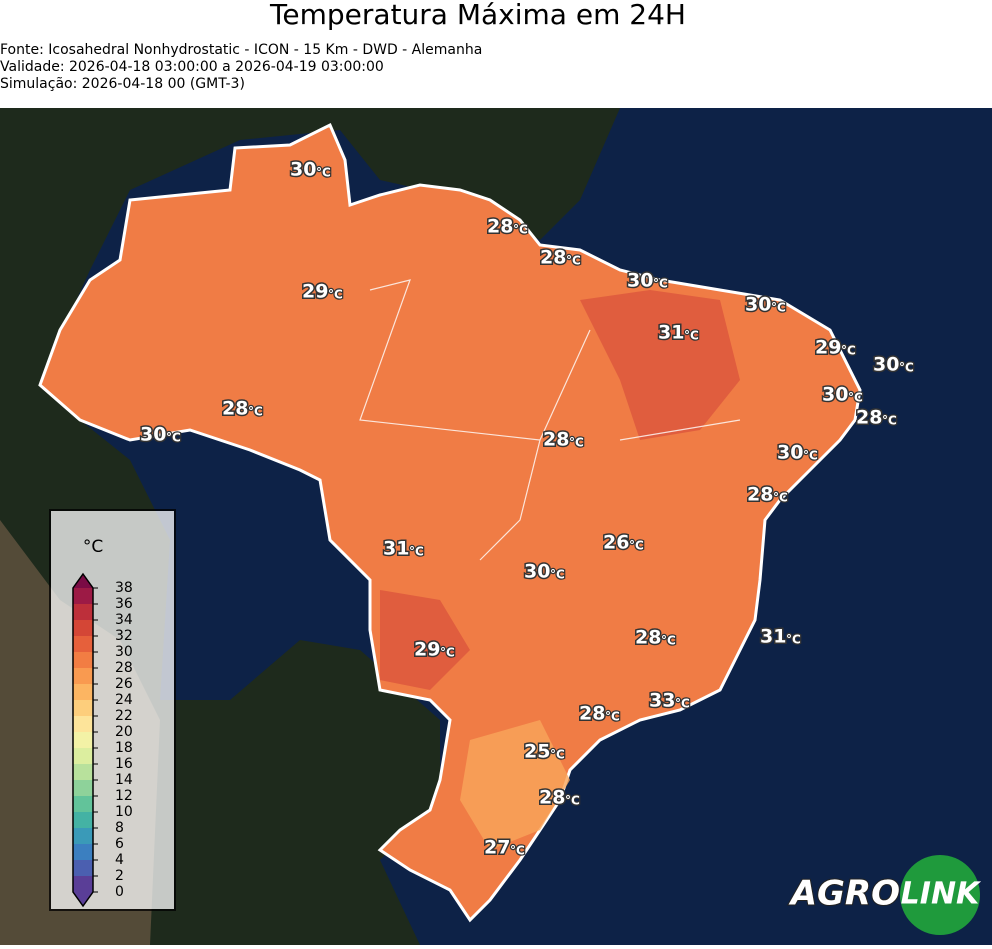  I want to click on colorbar-tick-label: 24, so click(124, 700).